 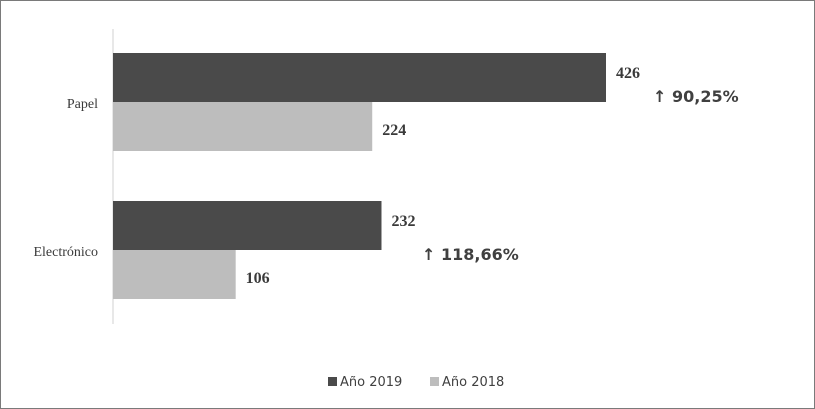 What do you see at coordinates (473, 382) in the screenshot?
I see `legend-label: Año 2018` at bounding box center [473, 382].